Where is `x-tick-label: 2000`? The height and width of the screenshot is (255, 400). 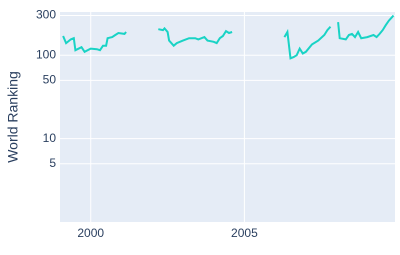 x-tick-label: 2000 is located at coordinates (90, 233).